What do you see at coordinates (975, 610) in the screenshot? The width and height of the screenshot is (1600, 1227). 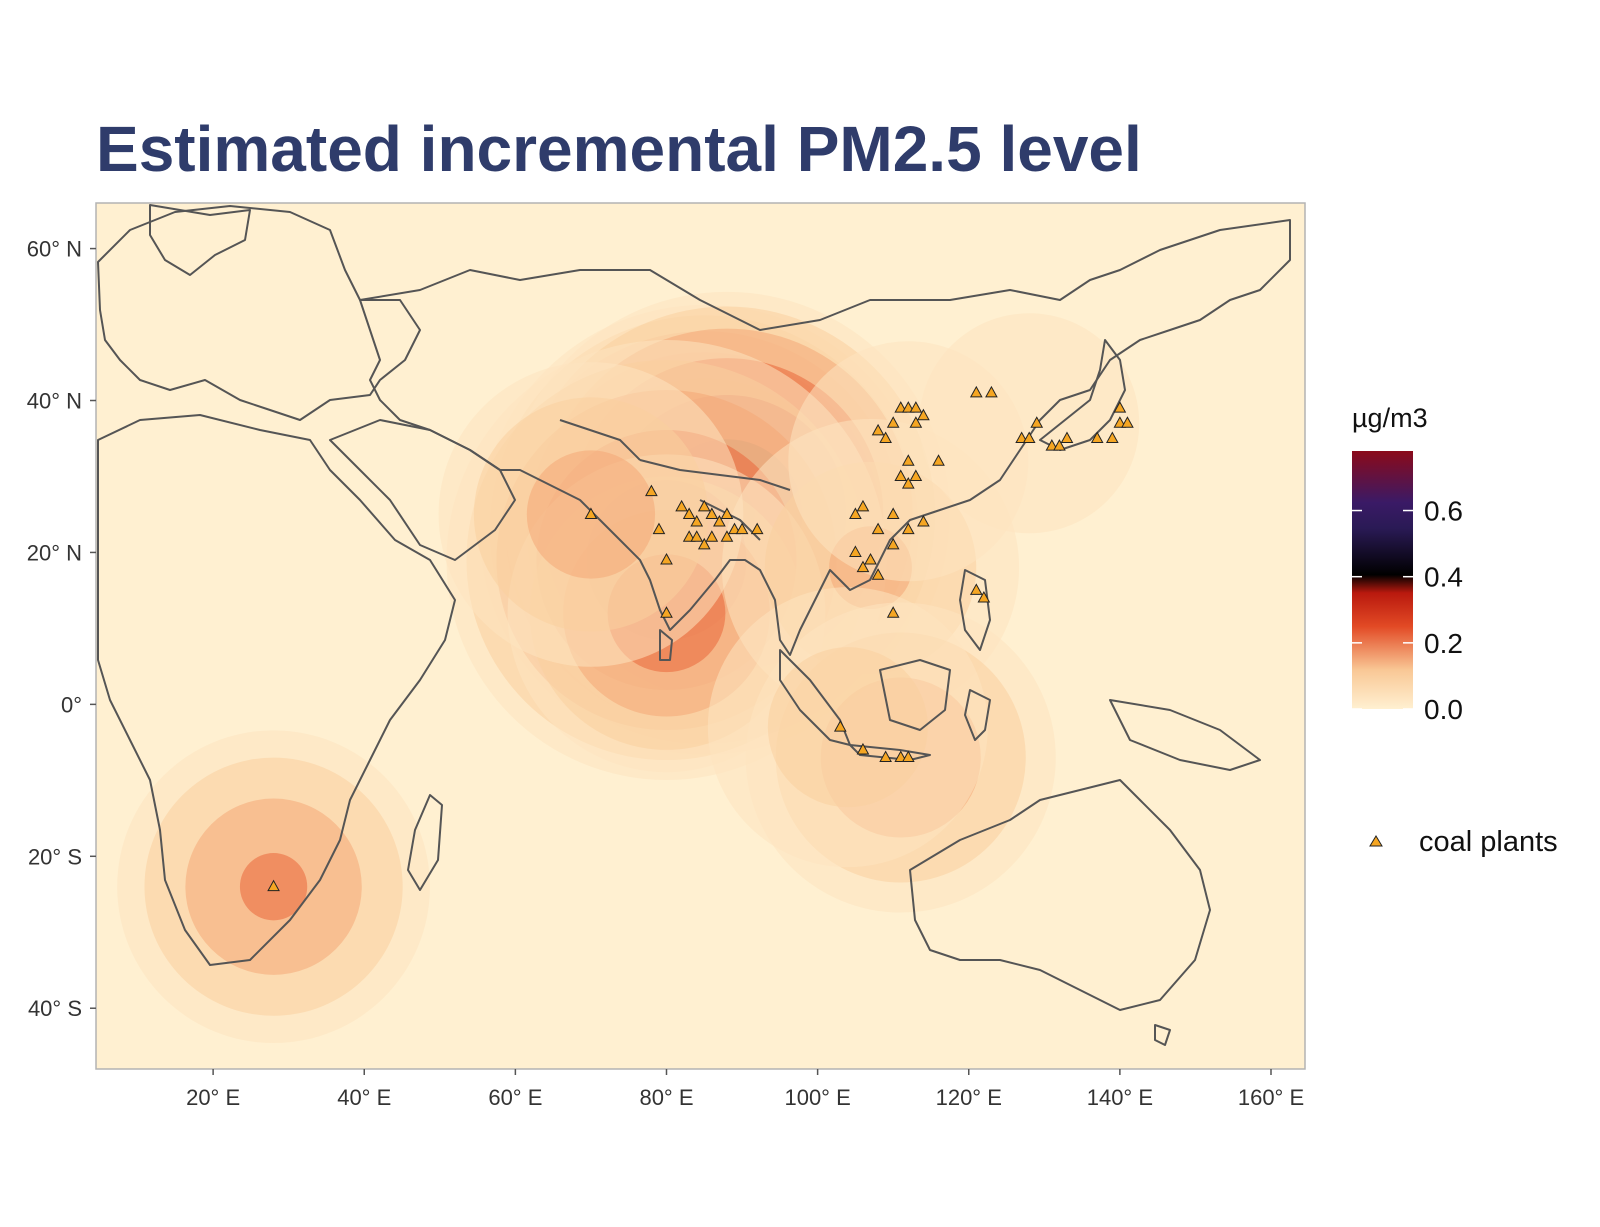 I see `philippines-coastline` at bounding box center [975, 610].